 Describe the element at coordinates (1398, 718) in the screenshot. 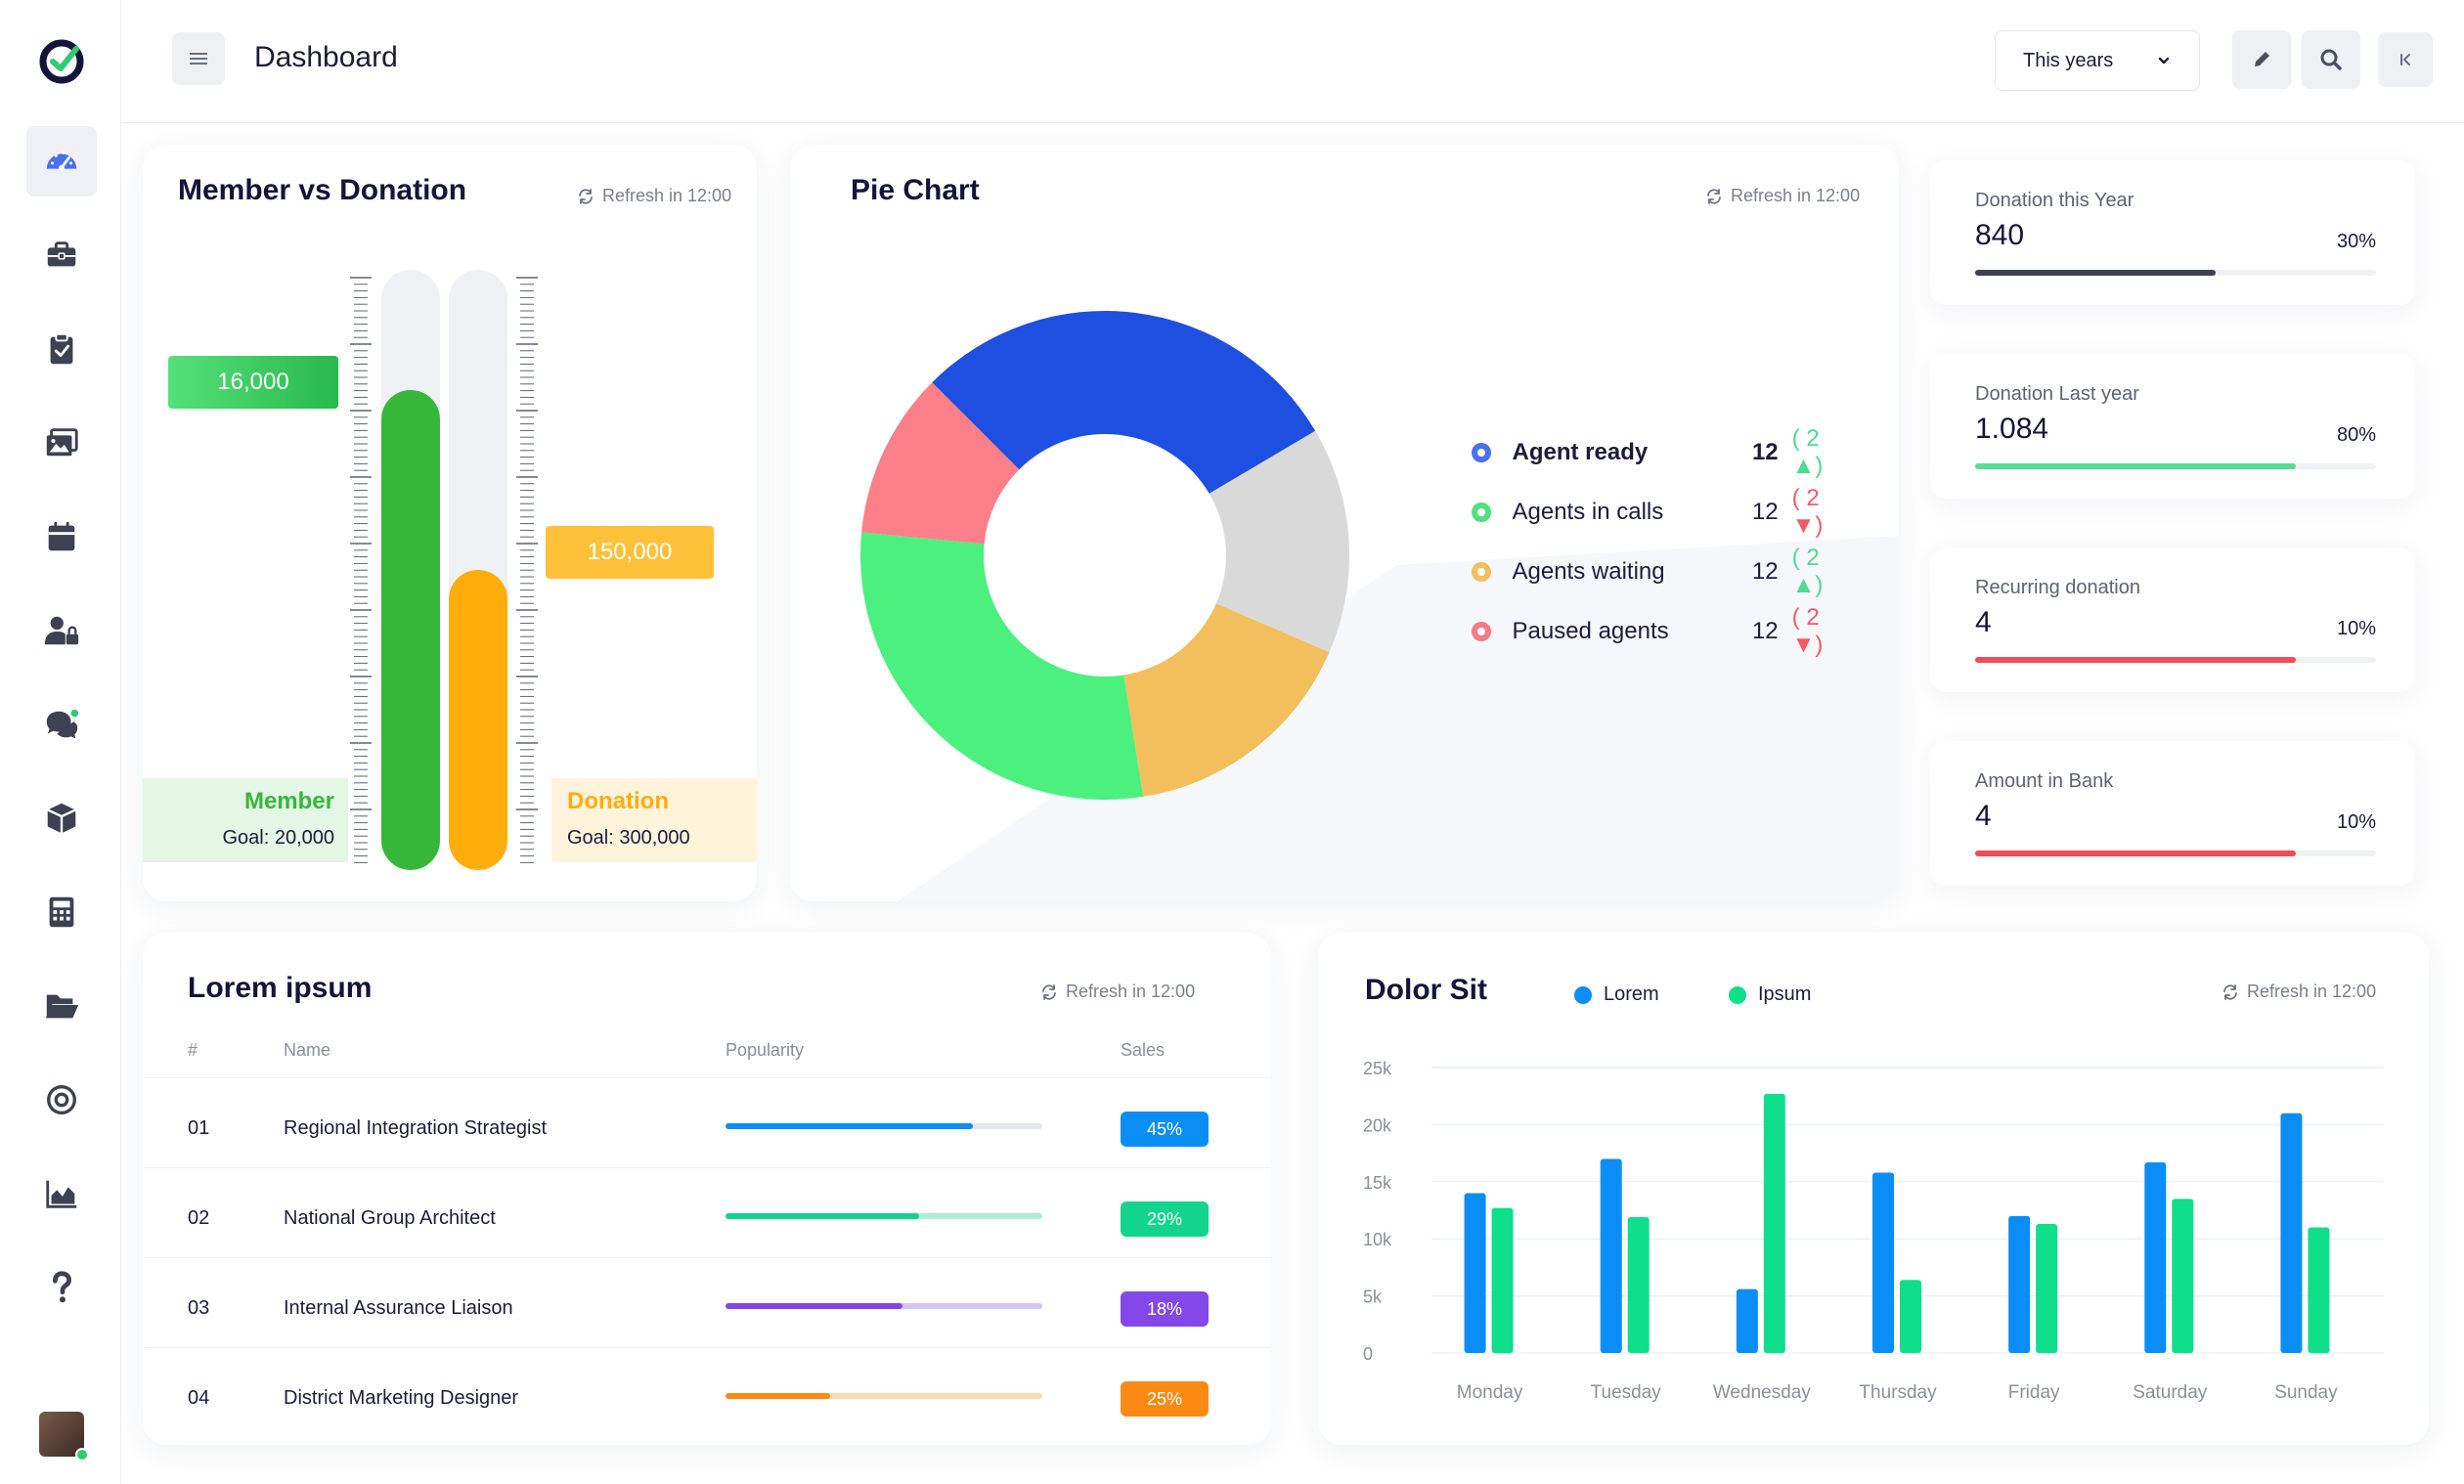

I see `pie-decor-shape` at that location.